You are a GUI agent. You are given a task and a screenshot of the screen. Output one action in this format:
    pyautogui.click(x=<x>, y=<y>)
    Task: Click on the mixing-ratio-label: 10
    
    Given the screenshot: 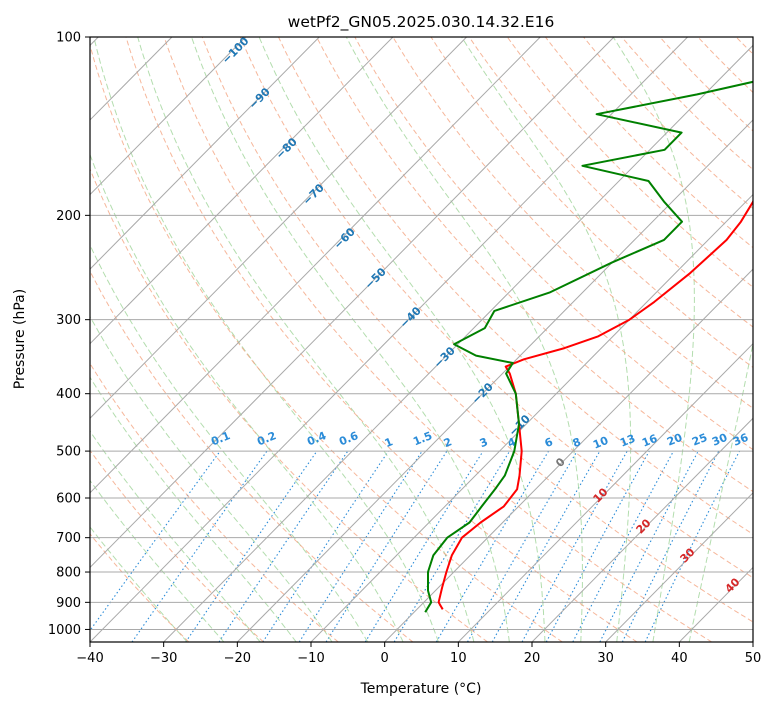 What is the action you would take?
    pyautogui.click(x=600, y=443)
    